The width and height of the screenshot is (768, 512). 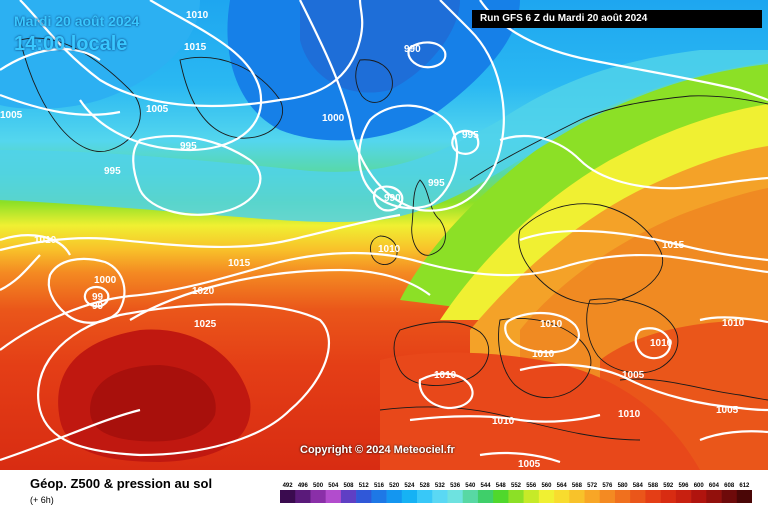 What do you see at coordinates (409, 486) in the screenshot?
I see `colorbar-tick-label: 524` at bounding box center [409, 486].